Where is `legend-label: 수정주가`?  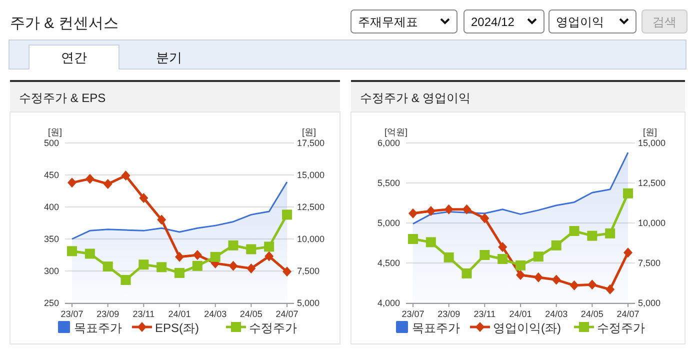
legend-label: 수정주가 is located at coordinates (621, 328).